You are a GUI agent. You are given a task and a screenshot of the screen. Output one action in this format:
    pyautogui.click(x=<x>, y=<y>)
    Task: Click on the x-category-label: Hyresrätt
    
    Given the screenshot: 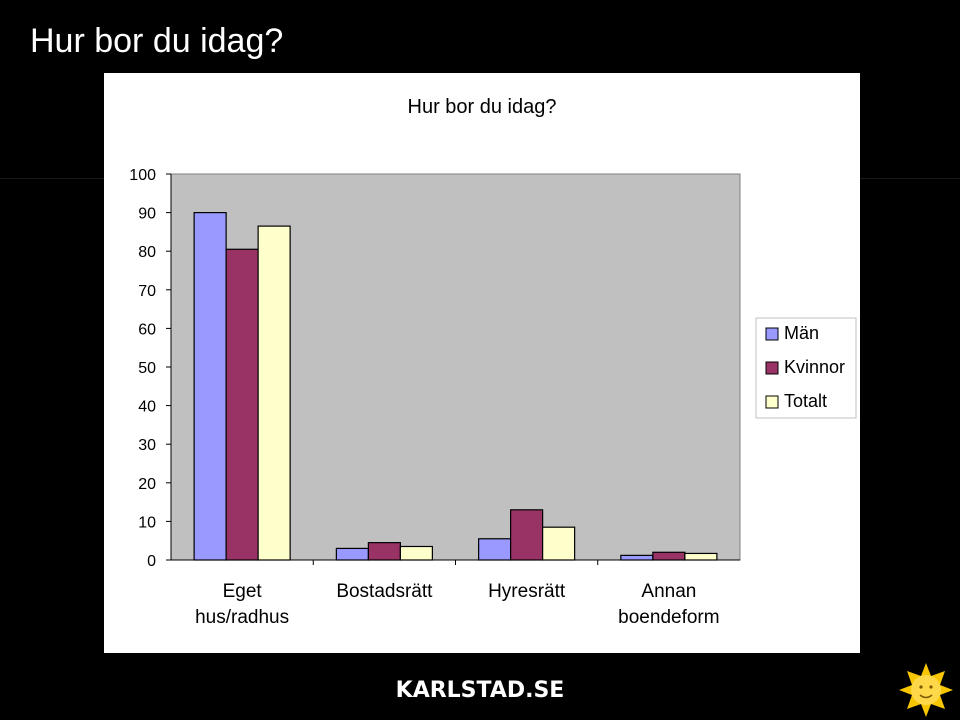 What is the action you would take?
    pyautogui.click(x=527, y=591)
    